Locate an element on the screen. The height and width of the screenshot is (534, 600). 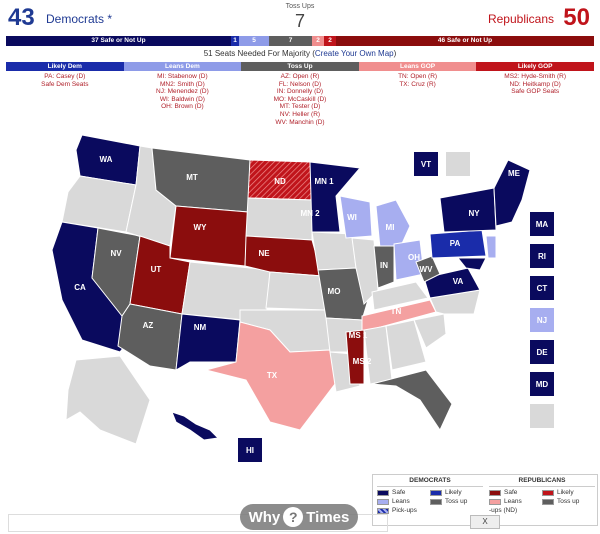
seatbar-tossup: 7 is located at coordinates (290, 41).